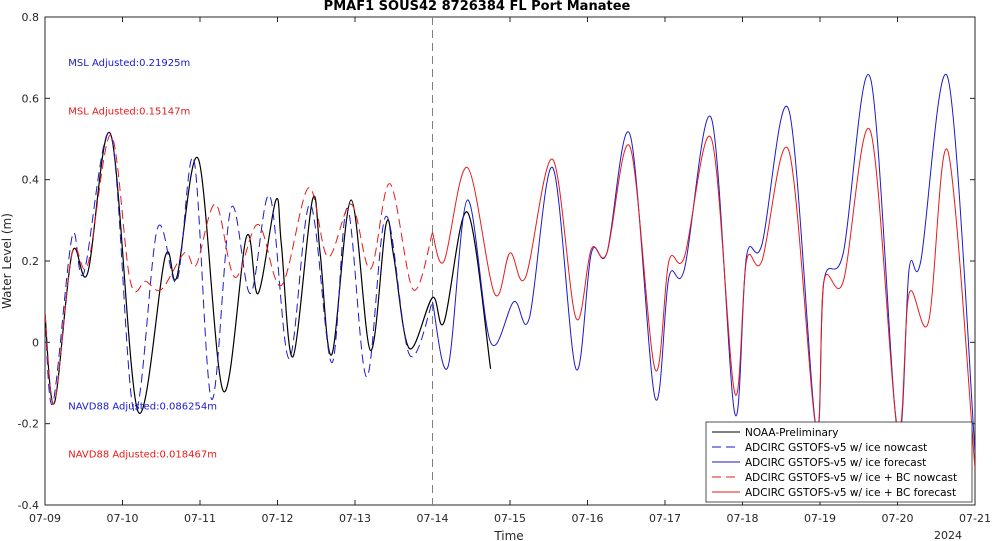 The width and height of the screenshot is (992, 541). Describe the element at coordinates (35, 342) in the screenshot. I see `y-tick-label: 0` at that location.